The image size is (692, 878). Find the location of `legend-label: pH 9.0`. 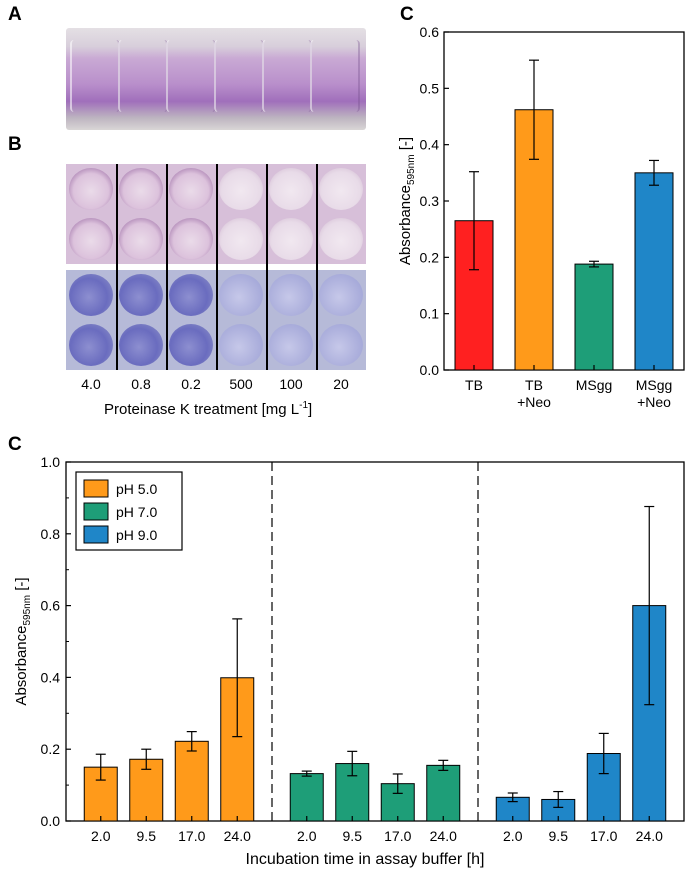

legend-label: pH 9.0 is located at coordinates (136, 535).